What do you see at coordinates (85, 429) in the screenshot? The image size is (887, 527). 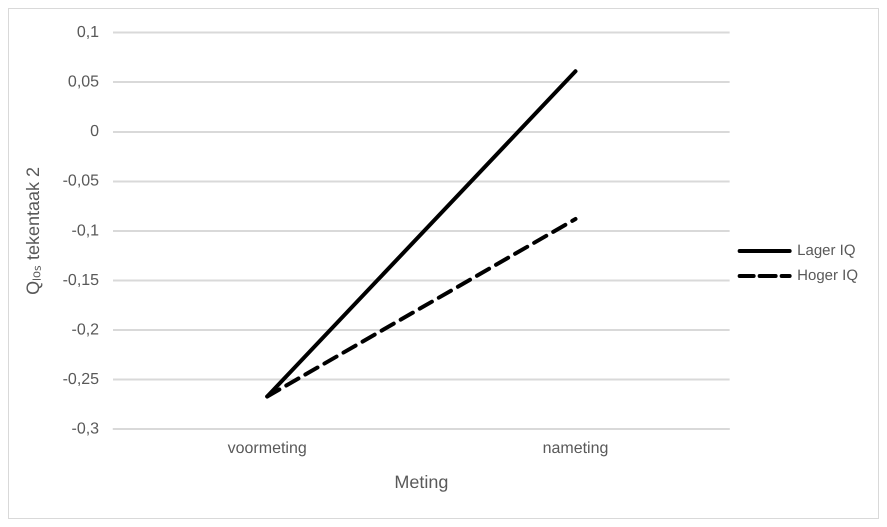 I see `y-tick-label: -0,3` at bounding box center [85, 429].